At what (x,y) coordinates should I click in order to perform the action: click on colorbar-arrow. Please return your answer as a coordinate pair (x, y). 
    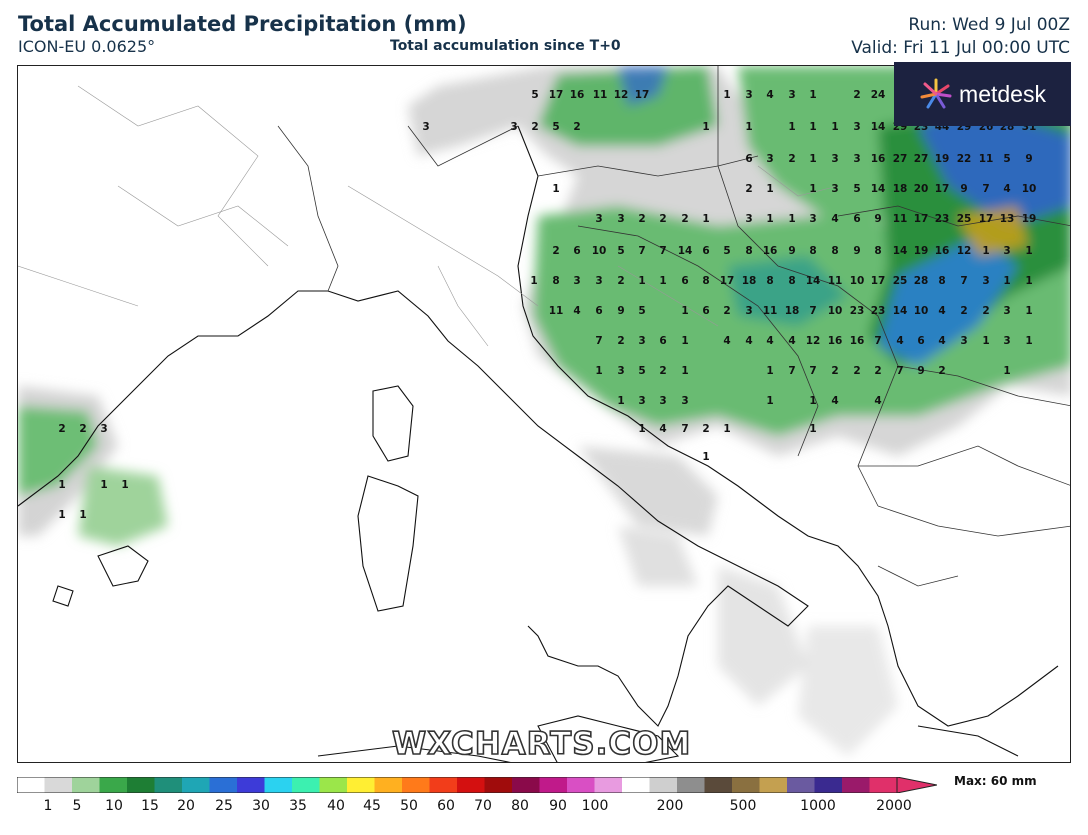
    Looking at the image, I should click on (916, 785).